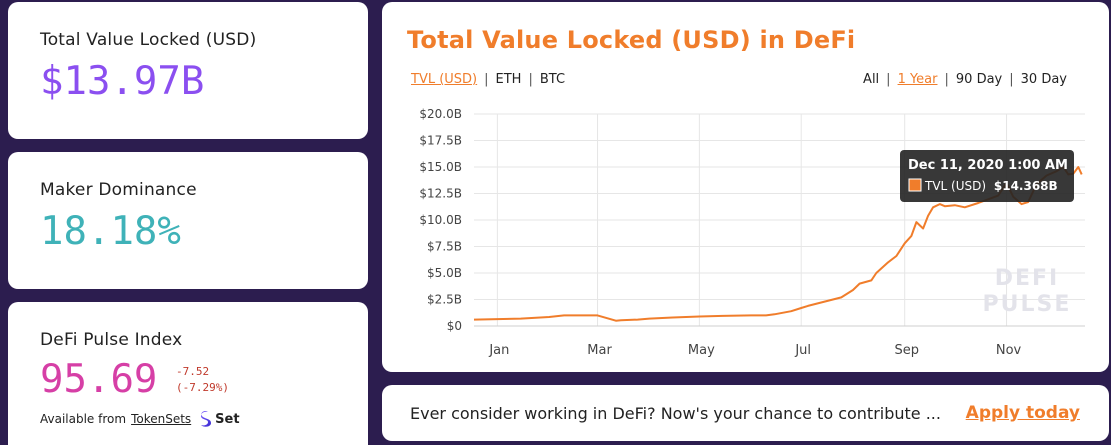 The image size is (1111, 445). Describe the element at coordinates (917, 79) in the screenshot. I see `range-option-1-year: 1 Year` at that location.